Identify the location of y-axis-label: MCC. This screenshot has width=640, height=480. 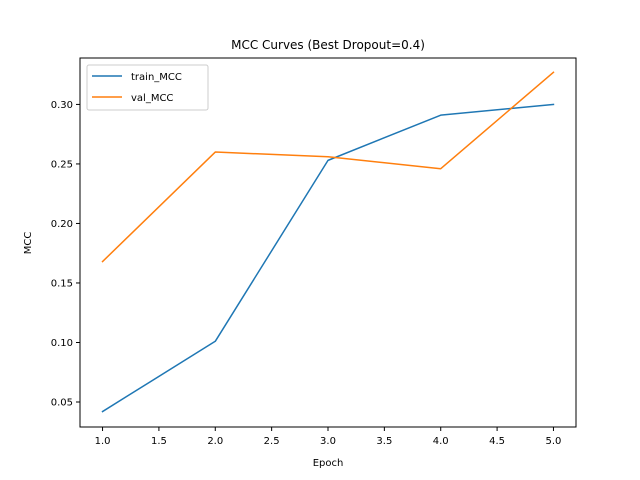
(28, 243).